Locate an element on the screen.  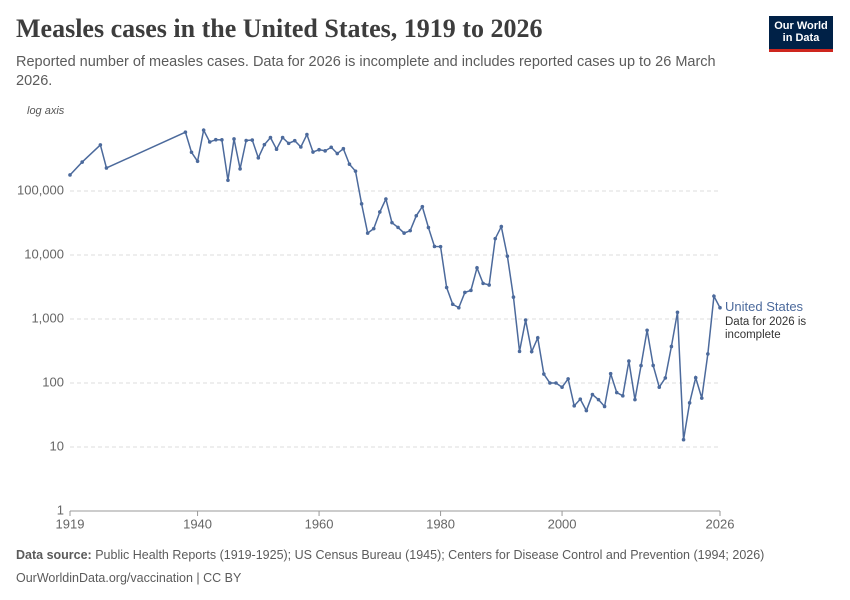
y-tick-label: 100,000 is located at coordinates (40, 189).